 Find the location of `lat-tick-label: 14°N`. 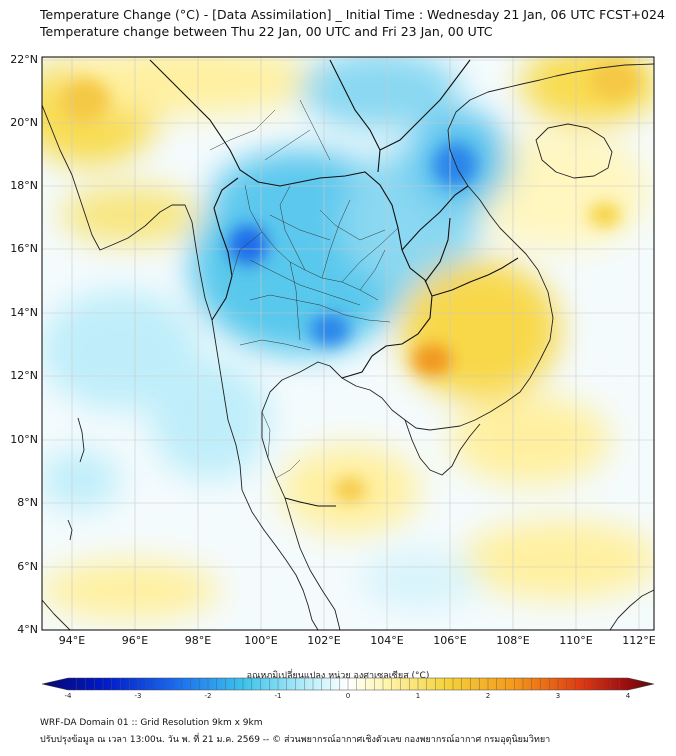

lat-tick-label: 14°N is located at coordinates (24, 312).